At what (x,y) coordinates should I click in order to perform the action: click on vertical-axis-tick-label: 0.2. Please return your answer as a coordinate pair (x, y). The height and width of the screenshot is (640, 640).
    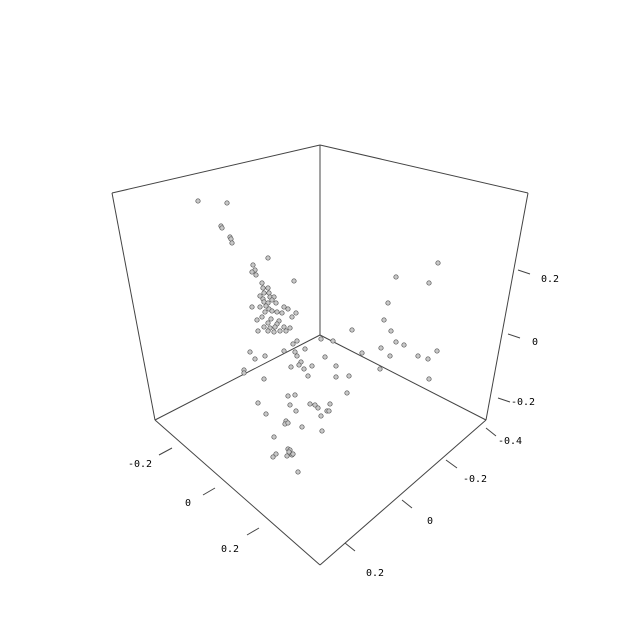
    Looking at the image, I should click on (550, 279).